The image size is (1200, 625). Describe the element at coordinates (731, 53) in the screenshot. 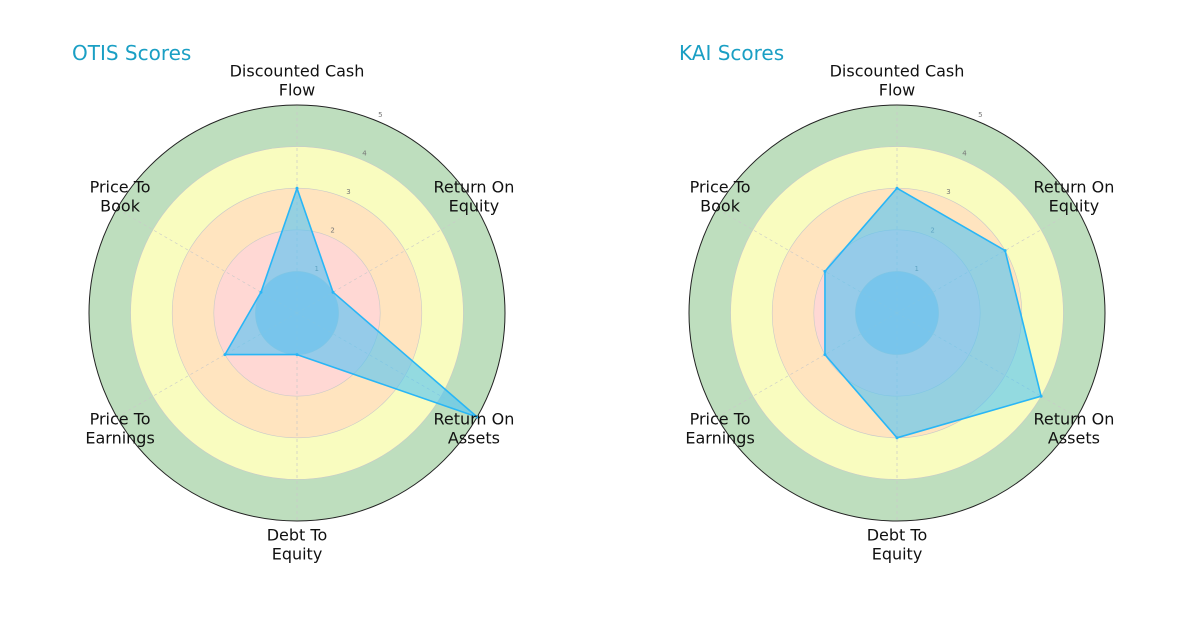

I see `chart-title: KAI Scores` at that location.